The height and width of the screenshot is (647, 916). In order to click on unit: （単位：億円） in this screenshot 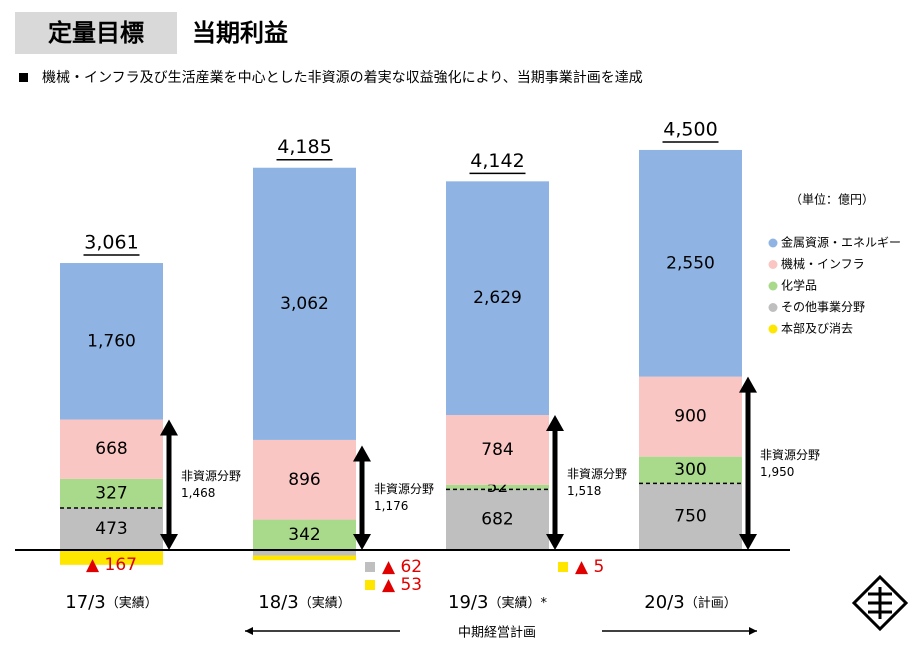, I will do `click(832, 199)`.